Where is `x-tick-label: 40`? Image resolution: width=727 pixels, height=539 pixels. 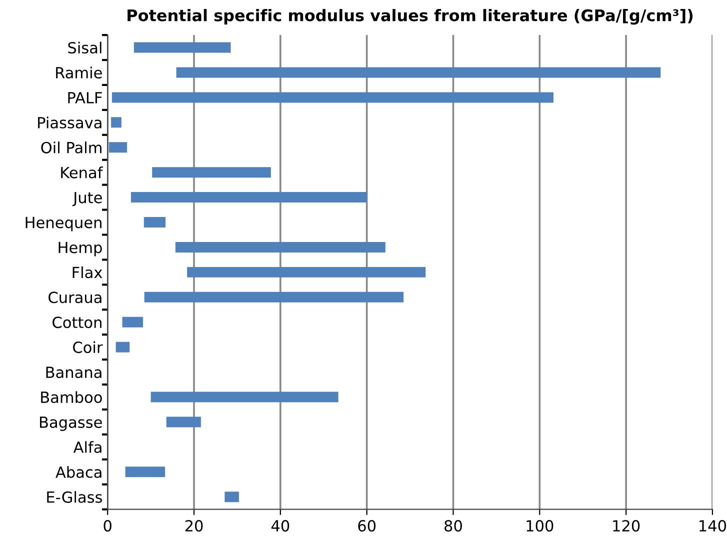
x-tick-label: 40 is located at coordinates (280, 526).